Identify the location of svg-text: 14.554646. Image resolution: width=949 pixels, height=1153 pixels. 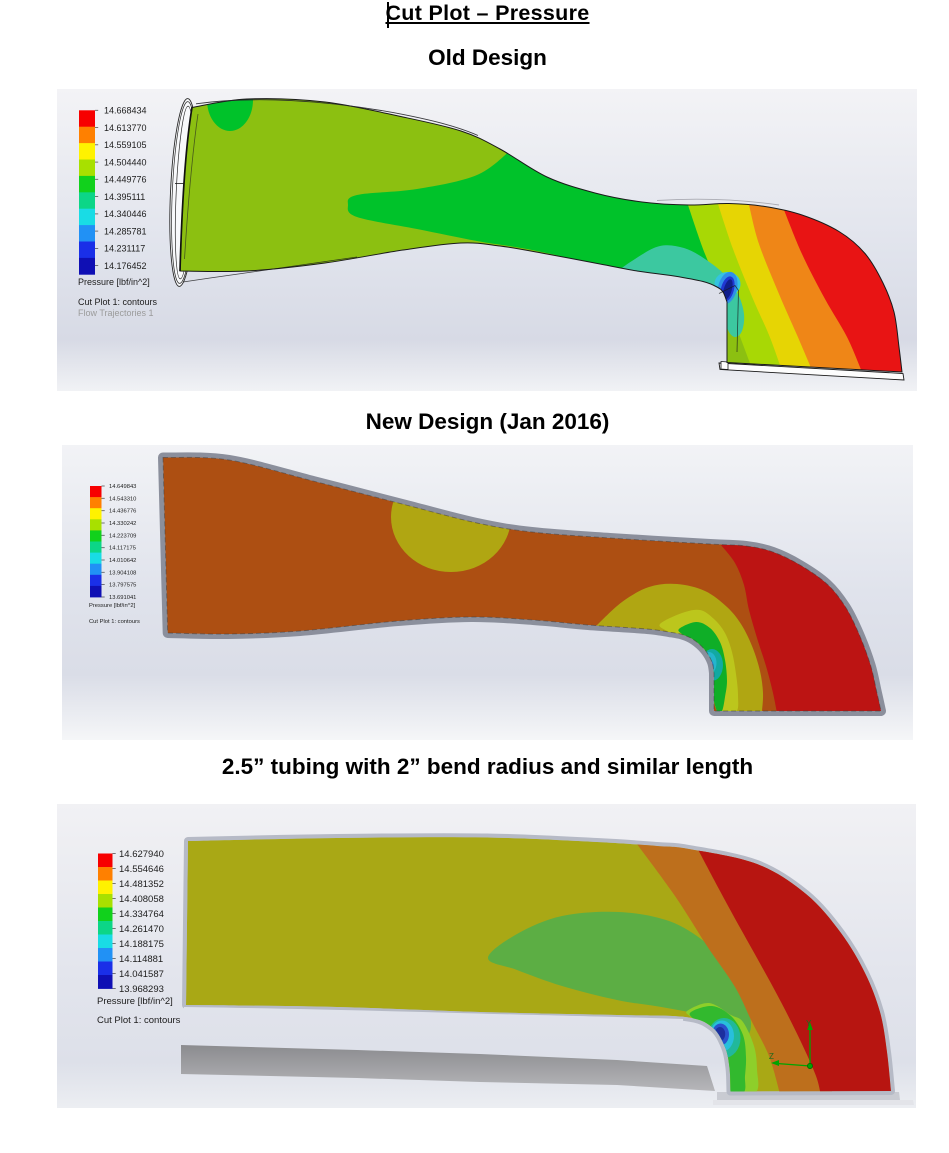
(141, 869).